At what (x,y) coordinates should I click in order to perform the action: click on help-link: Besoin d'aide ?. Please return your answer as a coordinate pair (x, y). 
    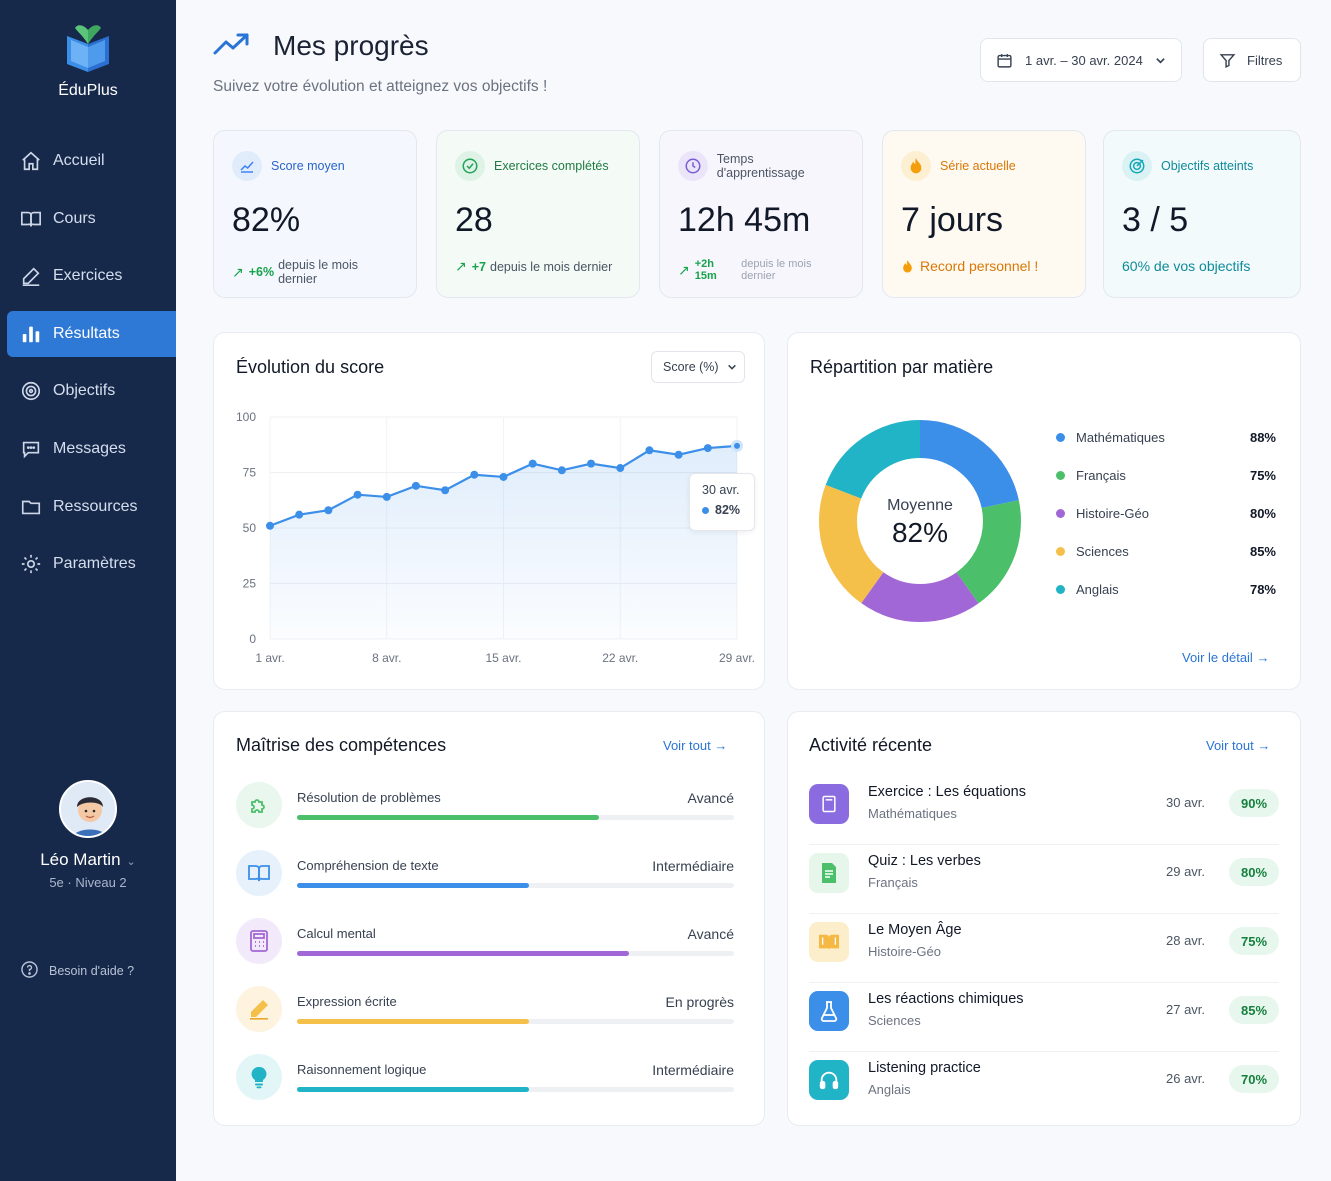
    Looking at the image, I should click on (77, 971).